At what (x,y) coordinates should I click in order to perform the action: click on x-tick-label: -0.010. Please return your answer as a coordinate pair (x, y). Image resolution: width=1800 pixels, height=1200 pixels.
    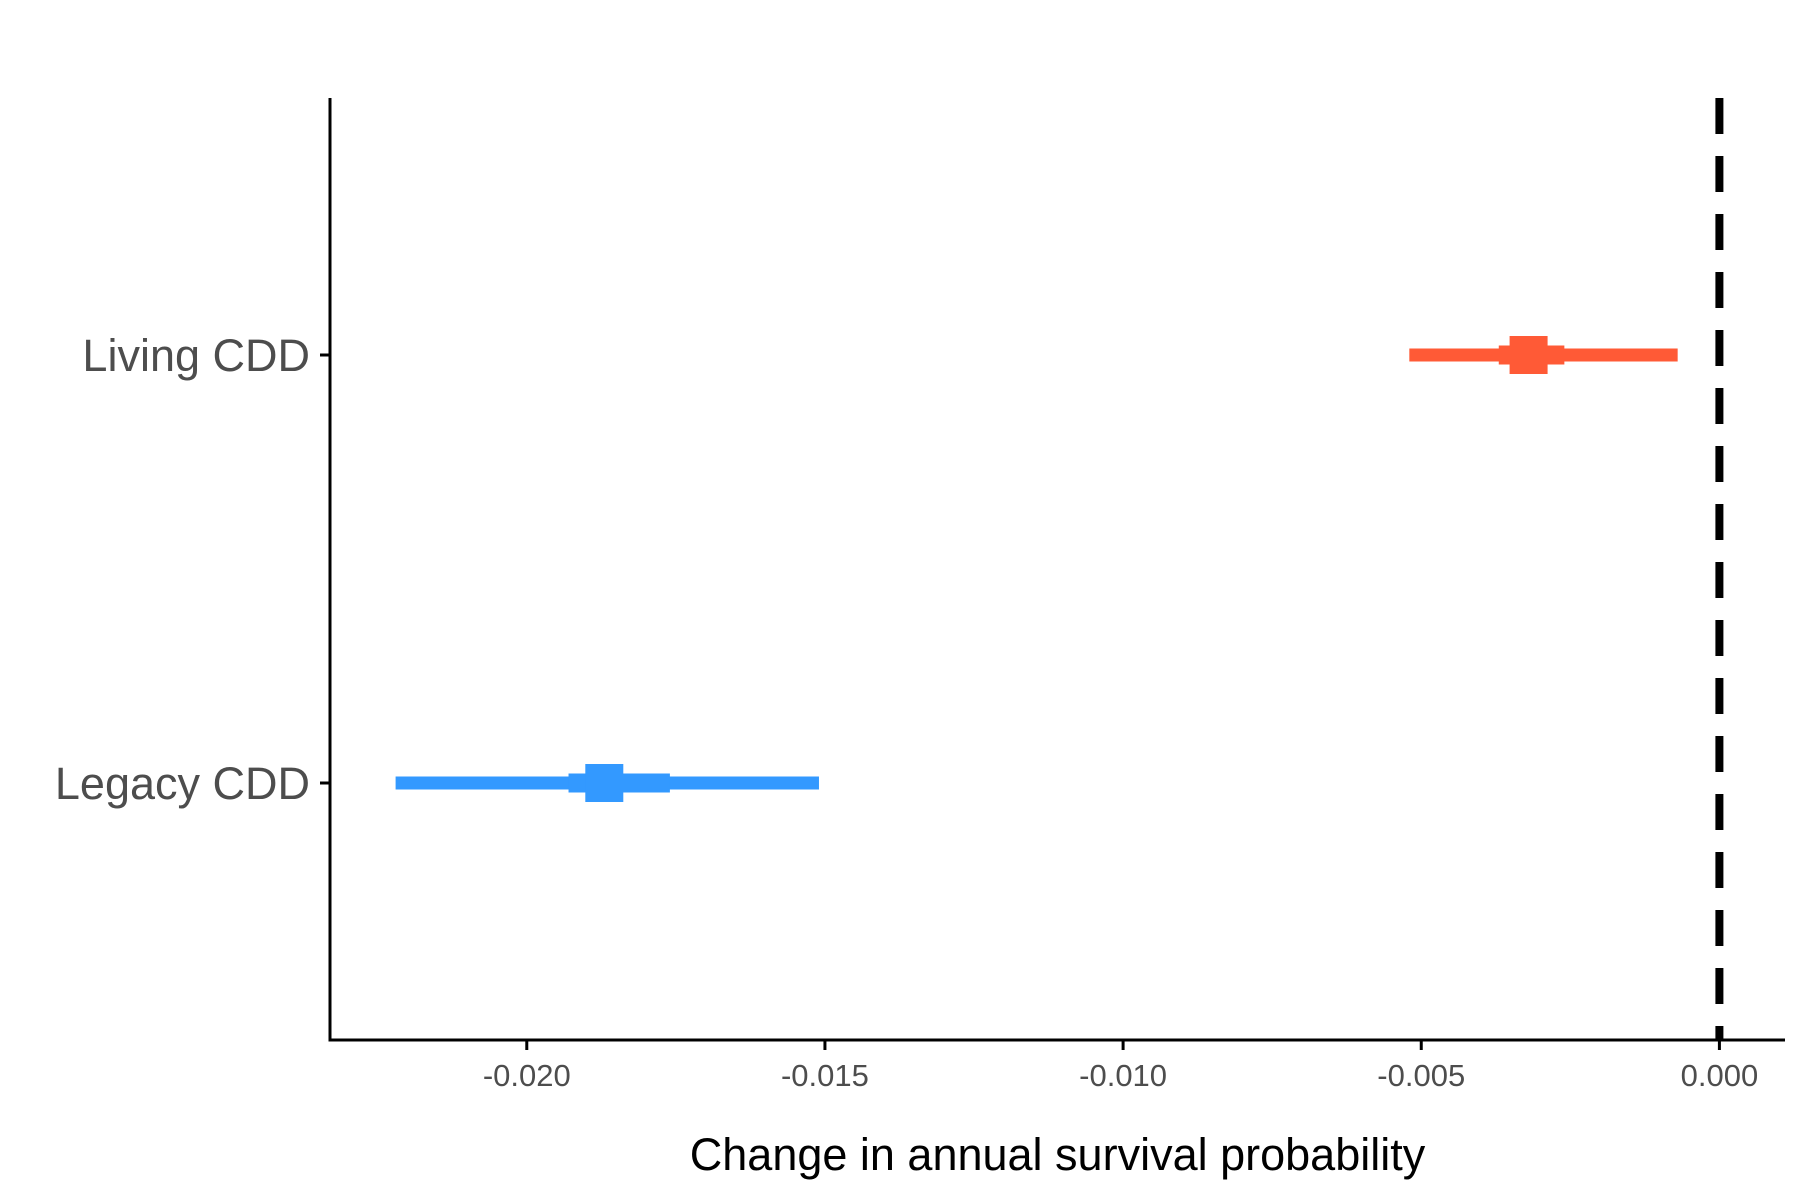
    Looking at the image, I should click on (1123, 1075).